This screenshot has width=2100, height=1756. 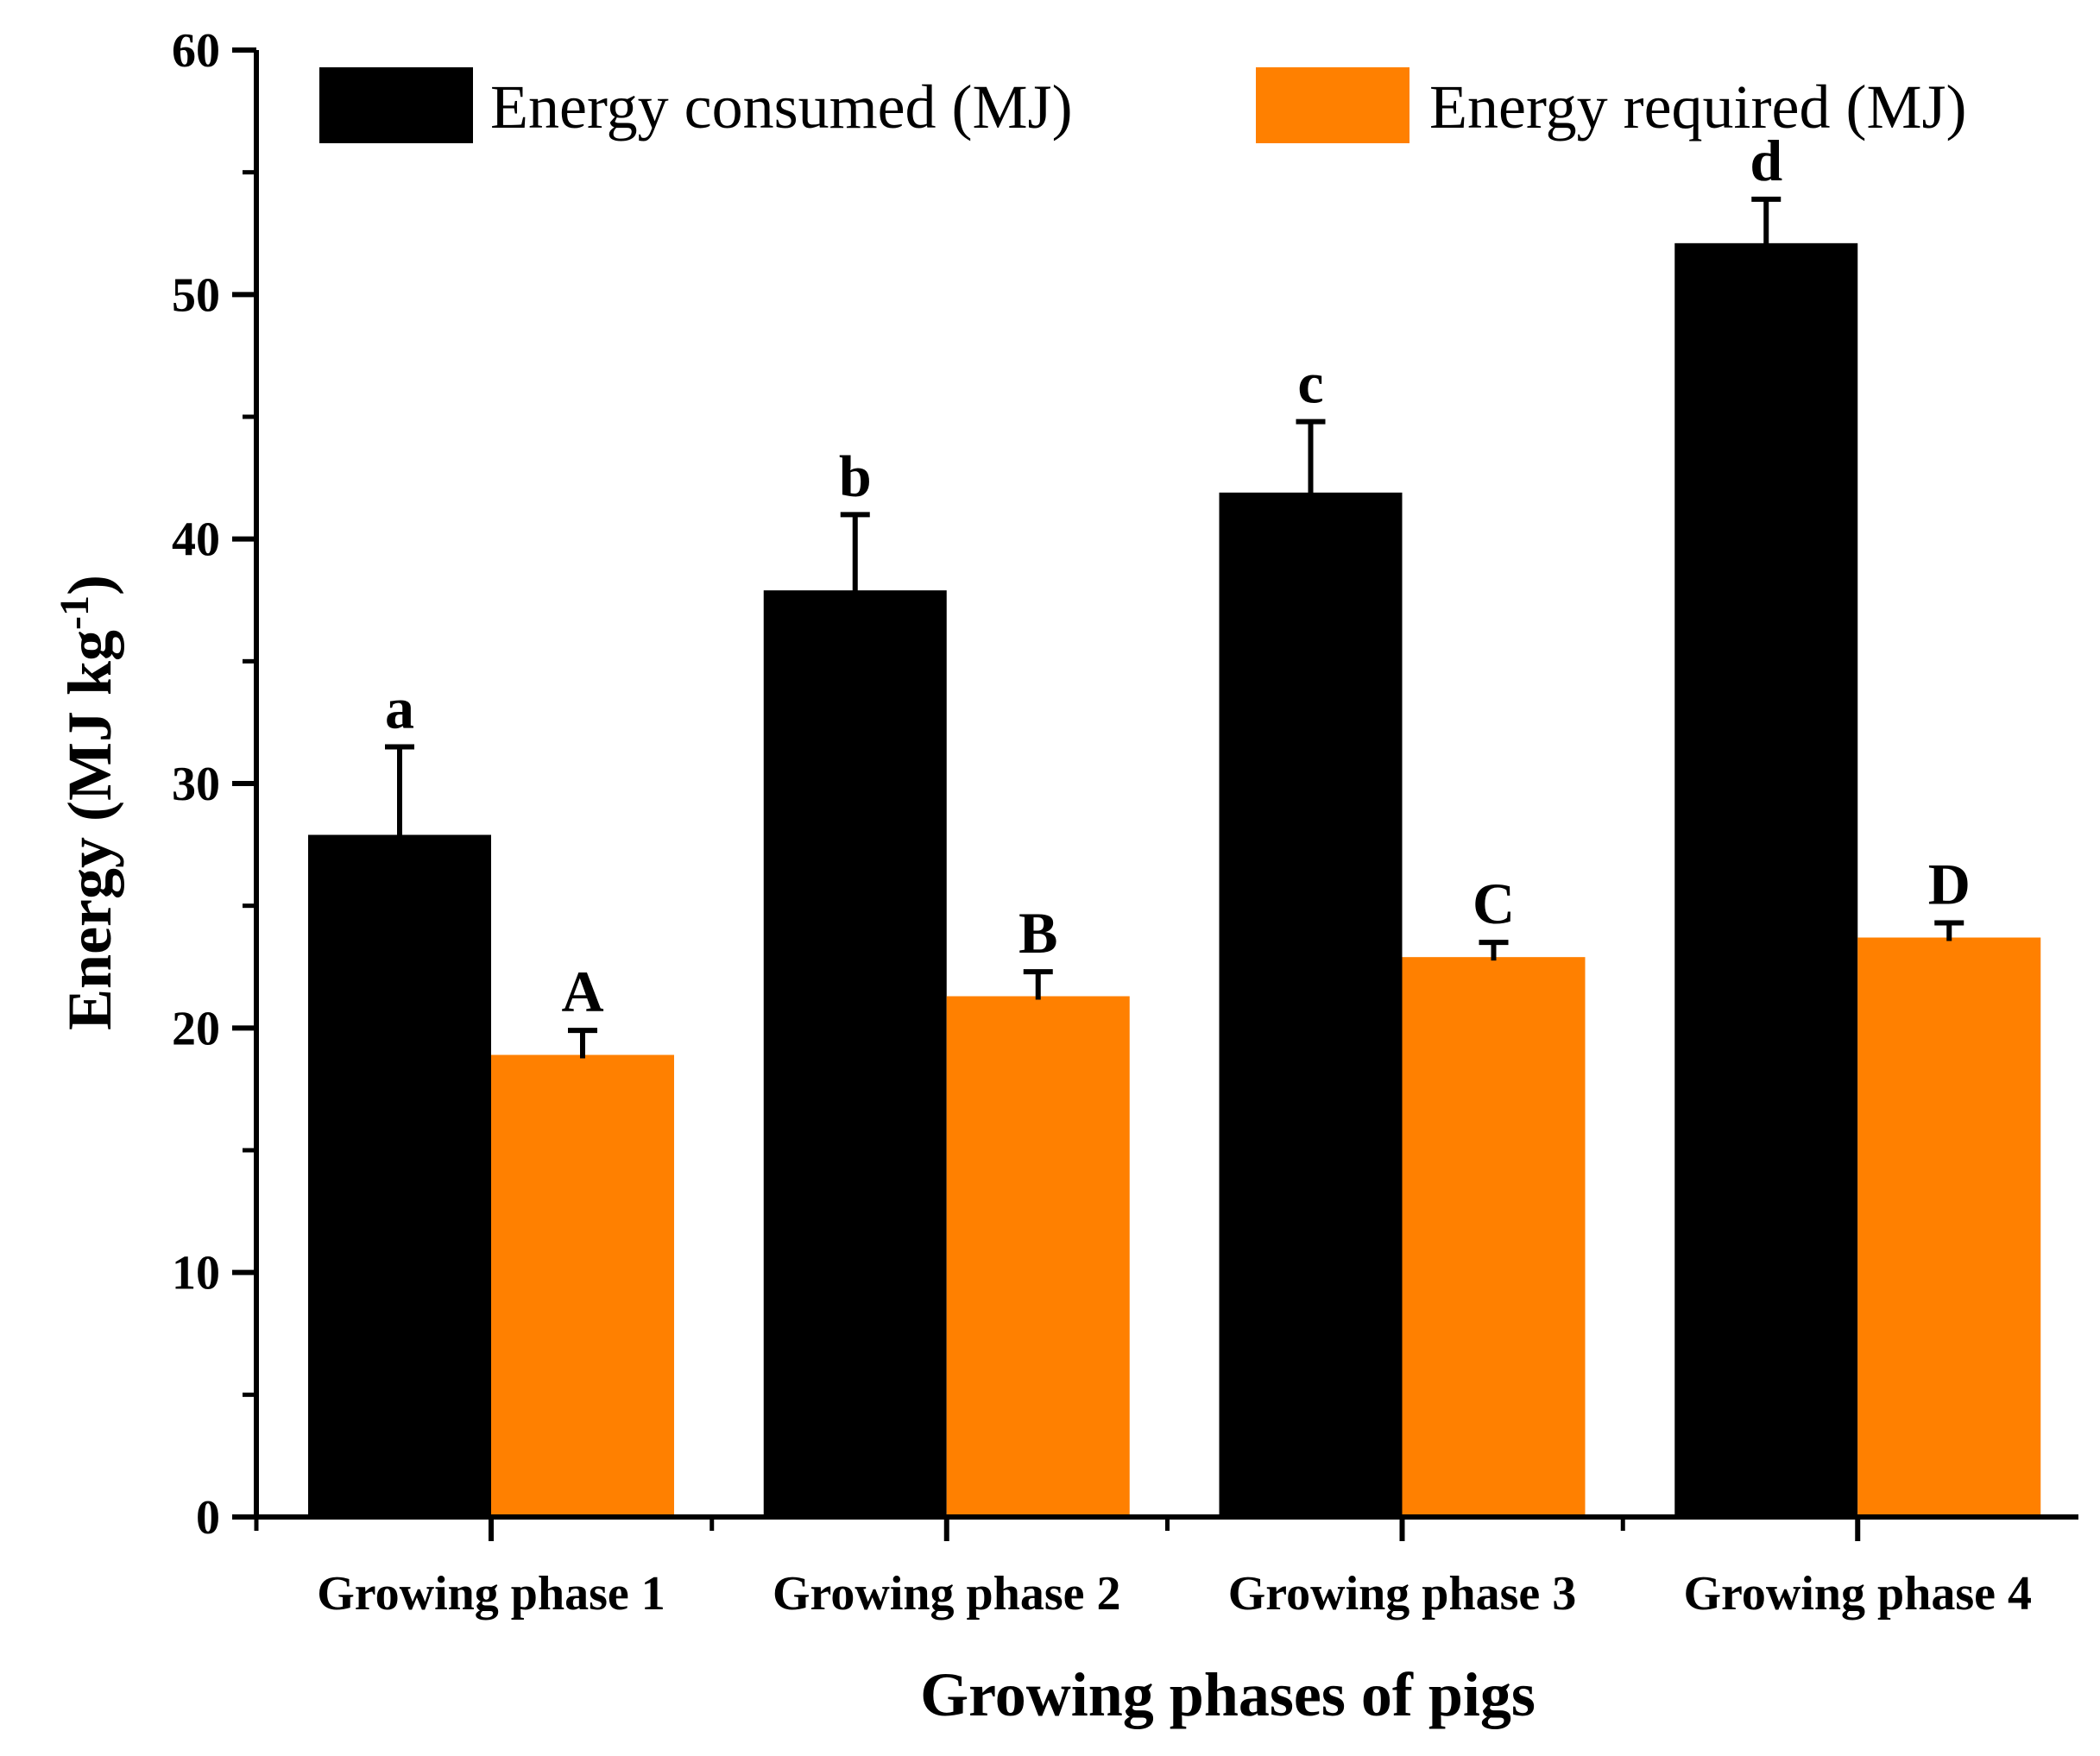 What do you see at coordinates (75, 612) in the screenshot?
I see `y-axis-title-superscript: -1` at bounding box center [75, 612].